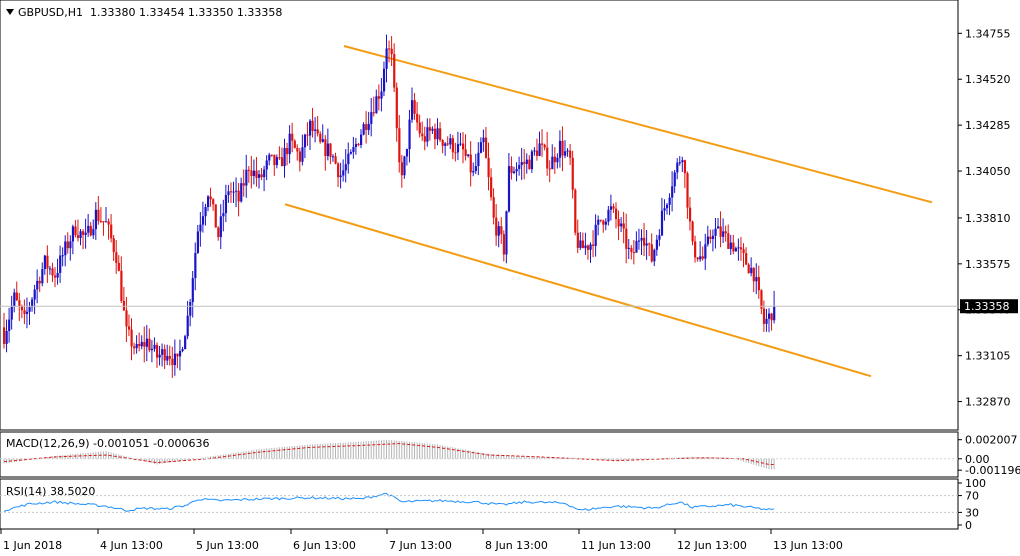 Image resolution: width=1020 pixels, height=556 pixels. Describe the element at coordinates (988, 356) in the screenshot. I see `price-tick-label: 1.33105` at that location.